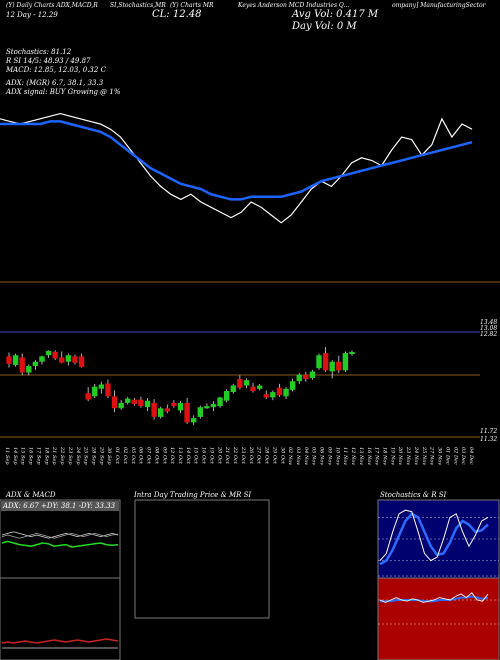 Image resolution: width=500 pixels, height=660 pixels. Describe the element at coordinates (70, 455) in the screenshot. I see `date-tick-label: 23 Sep` at that location.